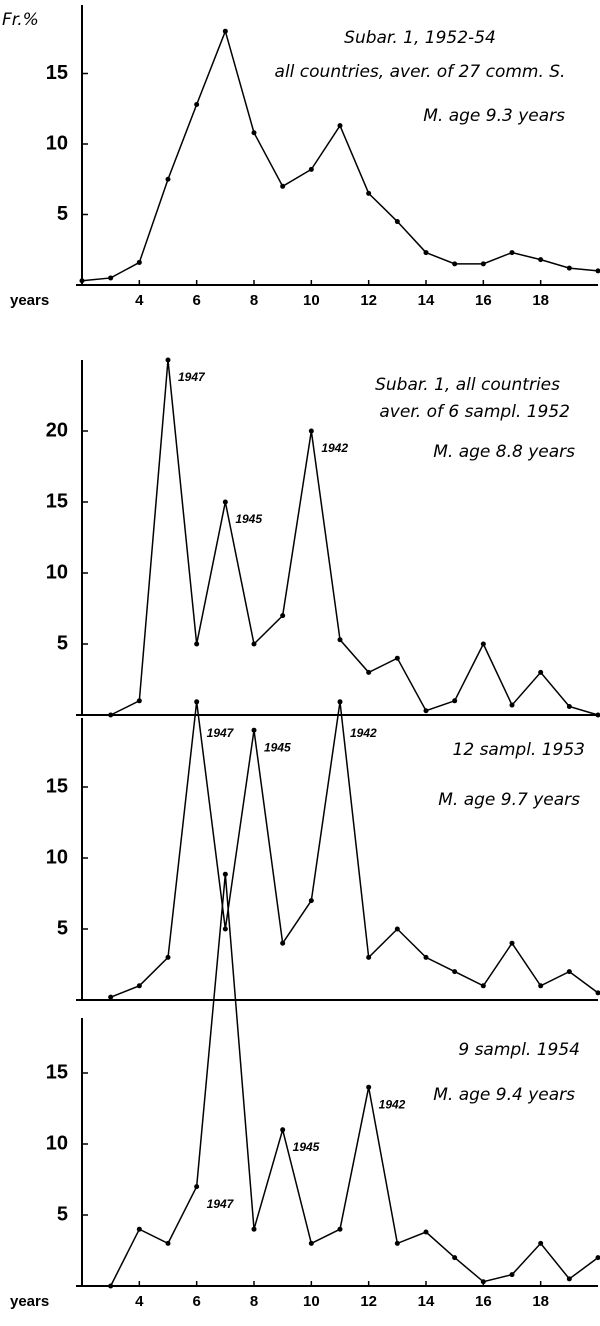 The height and width of the screenshot is (1326, 600). I want to click on note: M. age 9.7 years, so click(509, 800).